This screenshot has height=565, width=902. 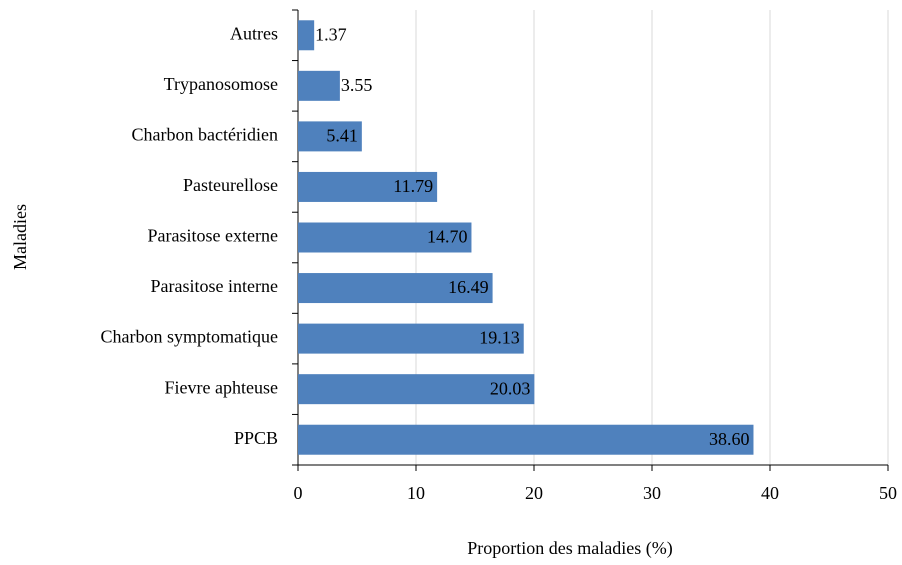 What do you see at coordinates (534, 493) in the screenshot?
I see `x-tick-label: 20` at bounding box center [534, 493].